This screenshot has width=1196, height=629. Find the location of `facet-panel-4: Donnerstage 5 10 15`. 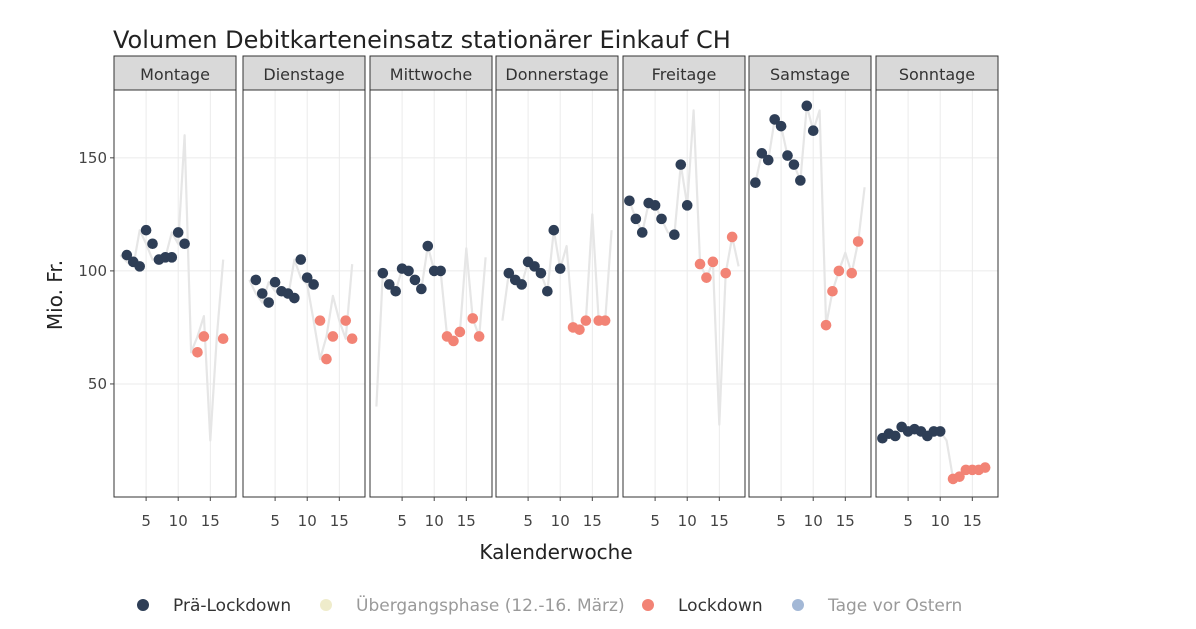

facet-panel-4: Donnerstage 5 10 15 is located at coordinates (557, 292).